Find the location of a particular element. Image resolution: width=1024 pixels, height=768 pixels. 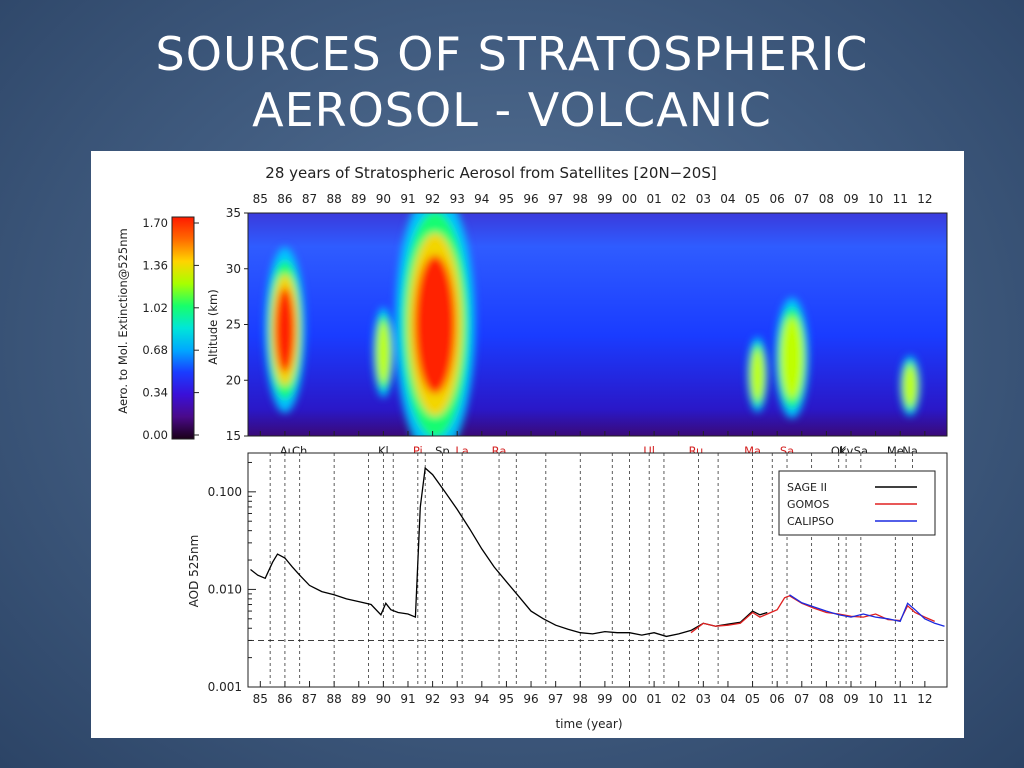

colorbar-gradient is located at coordinates (183, 328).